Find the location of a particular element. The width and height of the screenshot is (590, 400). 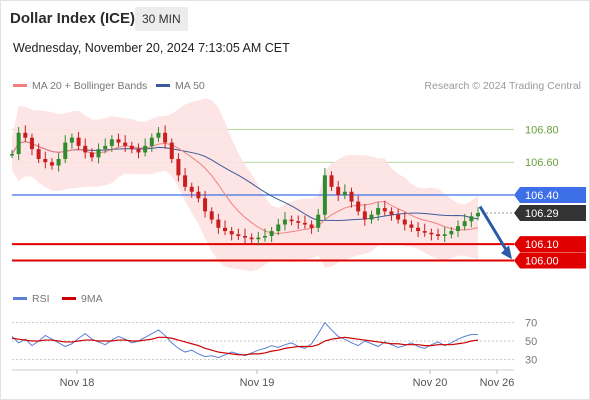

rsi-tick-label: 30 is located at coordinates (531, 360).